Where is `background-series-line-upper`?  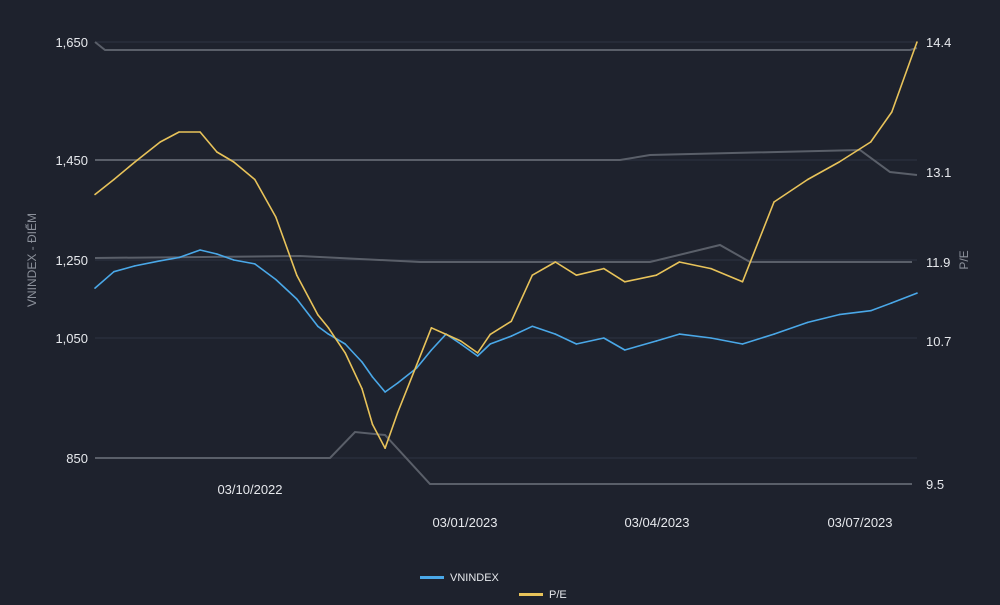
background-series-line-upper is located at coordinates (506, 162).